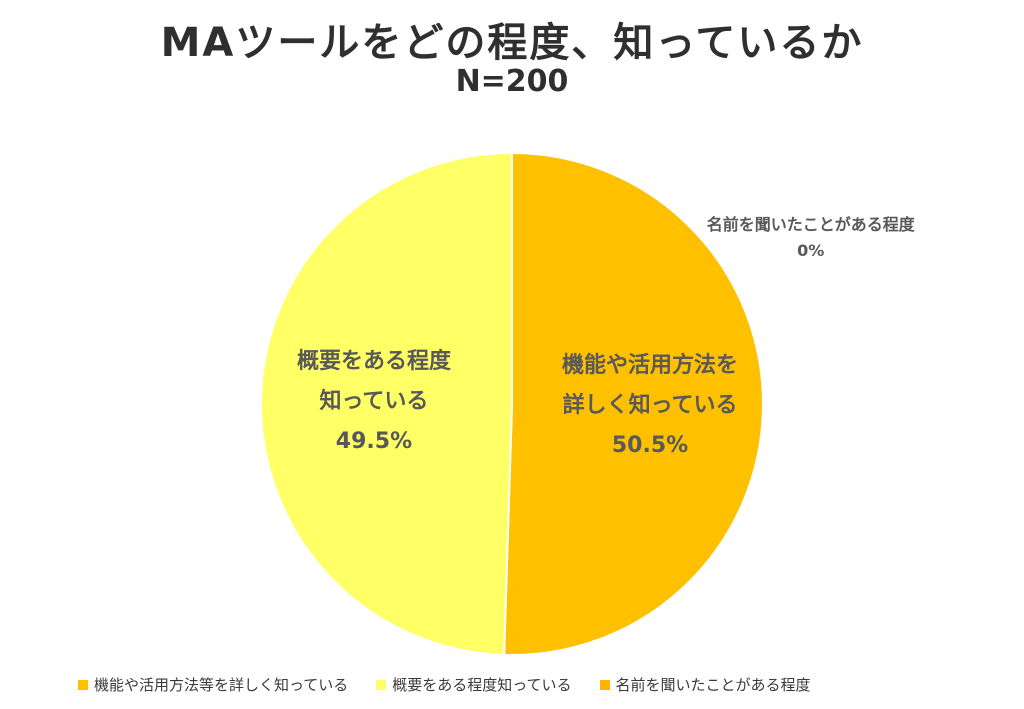  Describe the element at coordinates (650, 365) in the screenshot. I see `slice-category-label-detailed: 機能や活用方法を` at that location.